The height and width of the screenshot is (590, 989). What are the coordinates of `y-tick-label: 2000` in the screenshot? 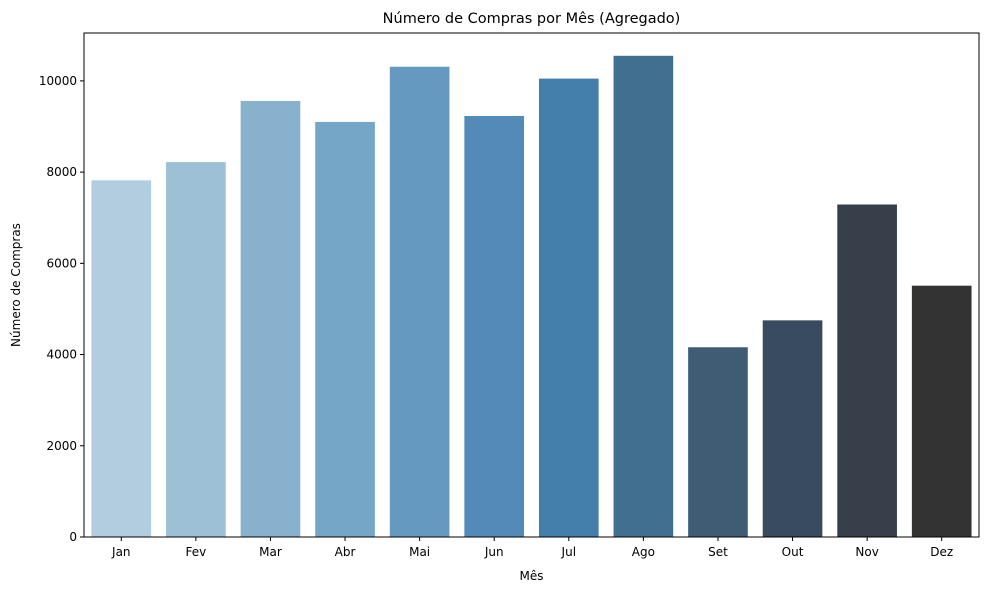 It's located at (61, 446).